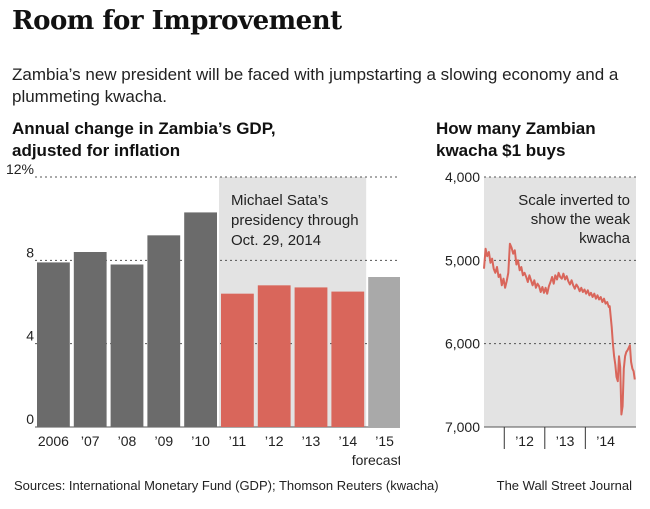 This screenshot has width=650, height=509. I want to click on gdp-bar-2006, so click(53, 344).